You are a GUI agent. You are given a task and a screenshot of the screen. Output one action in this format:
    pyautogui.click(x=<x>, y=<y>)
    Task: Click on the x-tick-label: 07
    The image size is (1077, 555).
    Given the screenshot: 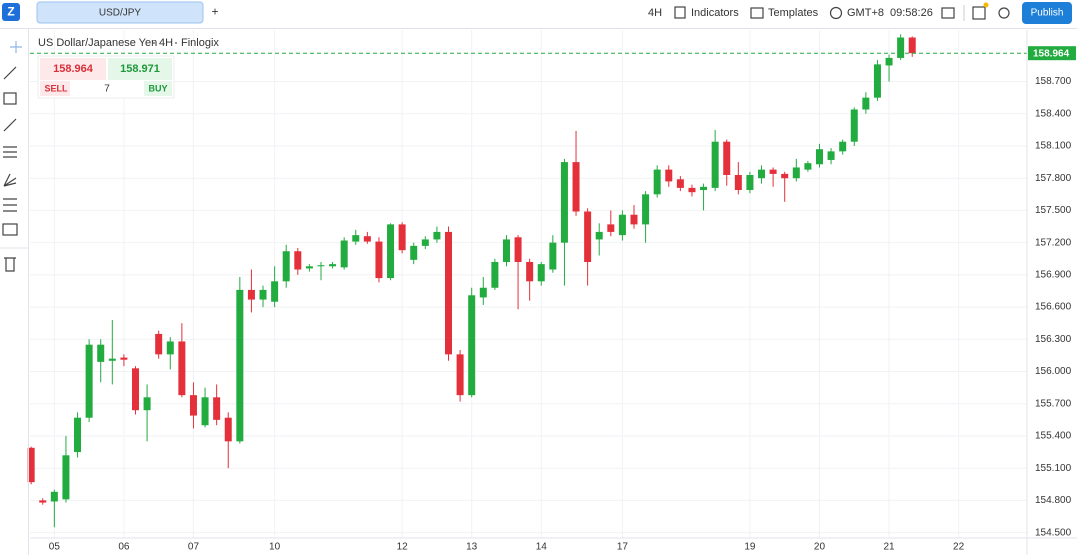 What is the action you would take?
    pyautogui.click(x=194, y=547)
    